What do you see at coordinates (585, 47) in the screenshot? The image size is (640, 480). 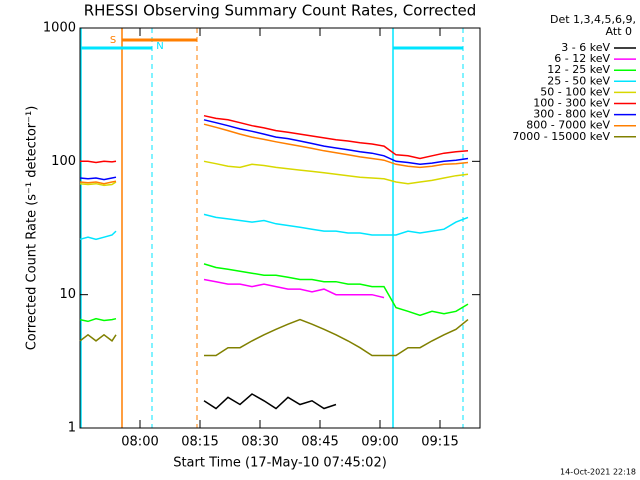 I see `legend-label: 3 - 6 keV` at bounding box center [585, 47].